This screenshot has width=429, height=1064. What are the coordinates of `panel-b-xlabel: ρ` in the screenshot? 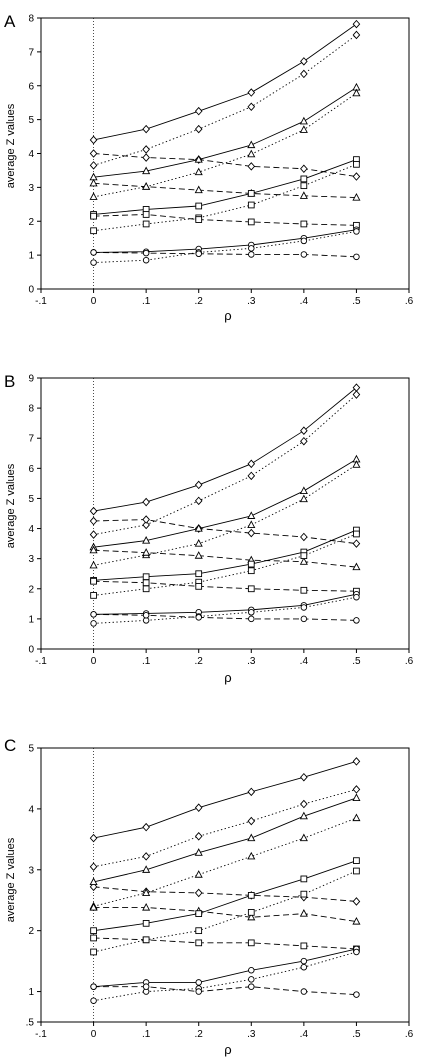 It's located at (227, 677).